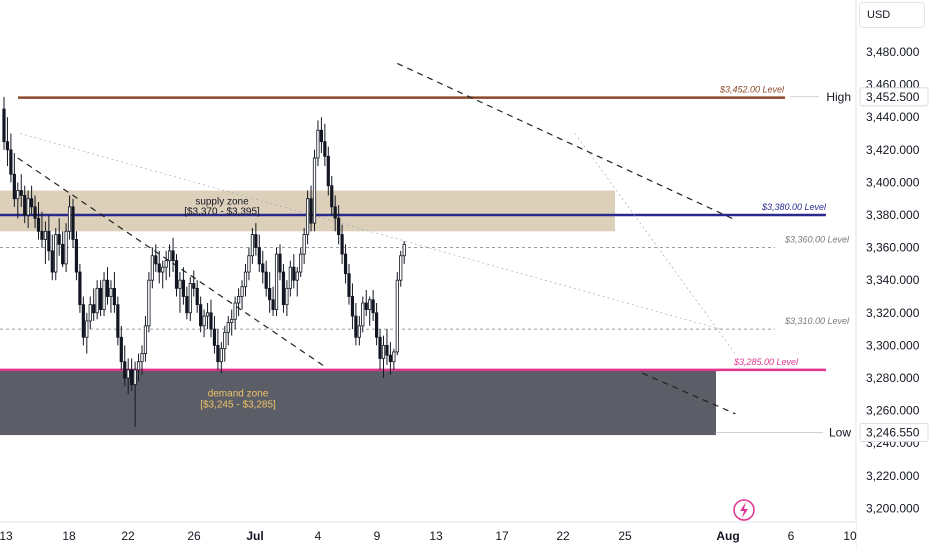  What do you see at coordinates (194, 536) in the screenshot?
I see `x-tick-label: 26` at bounding box center [194, 536].